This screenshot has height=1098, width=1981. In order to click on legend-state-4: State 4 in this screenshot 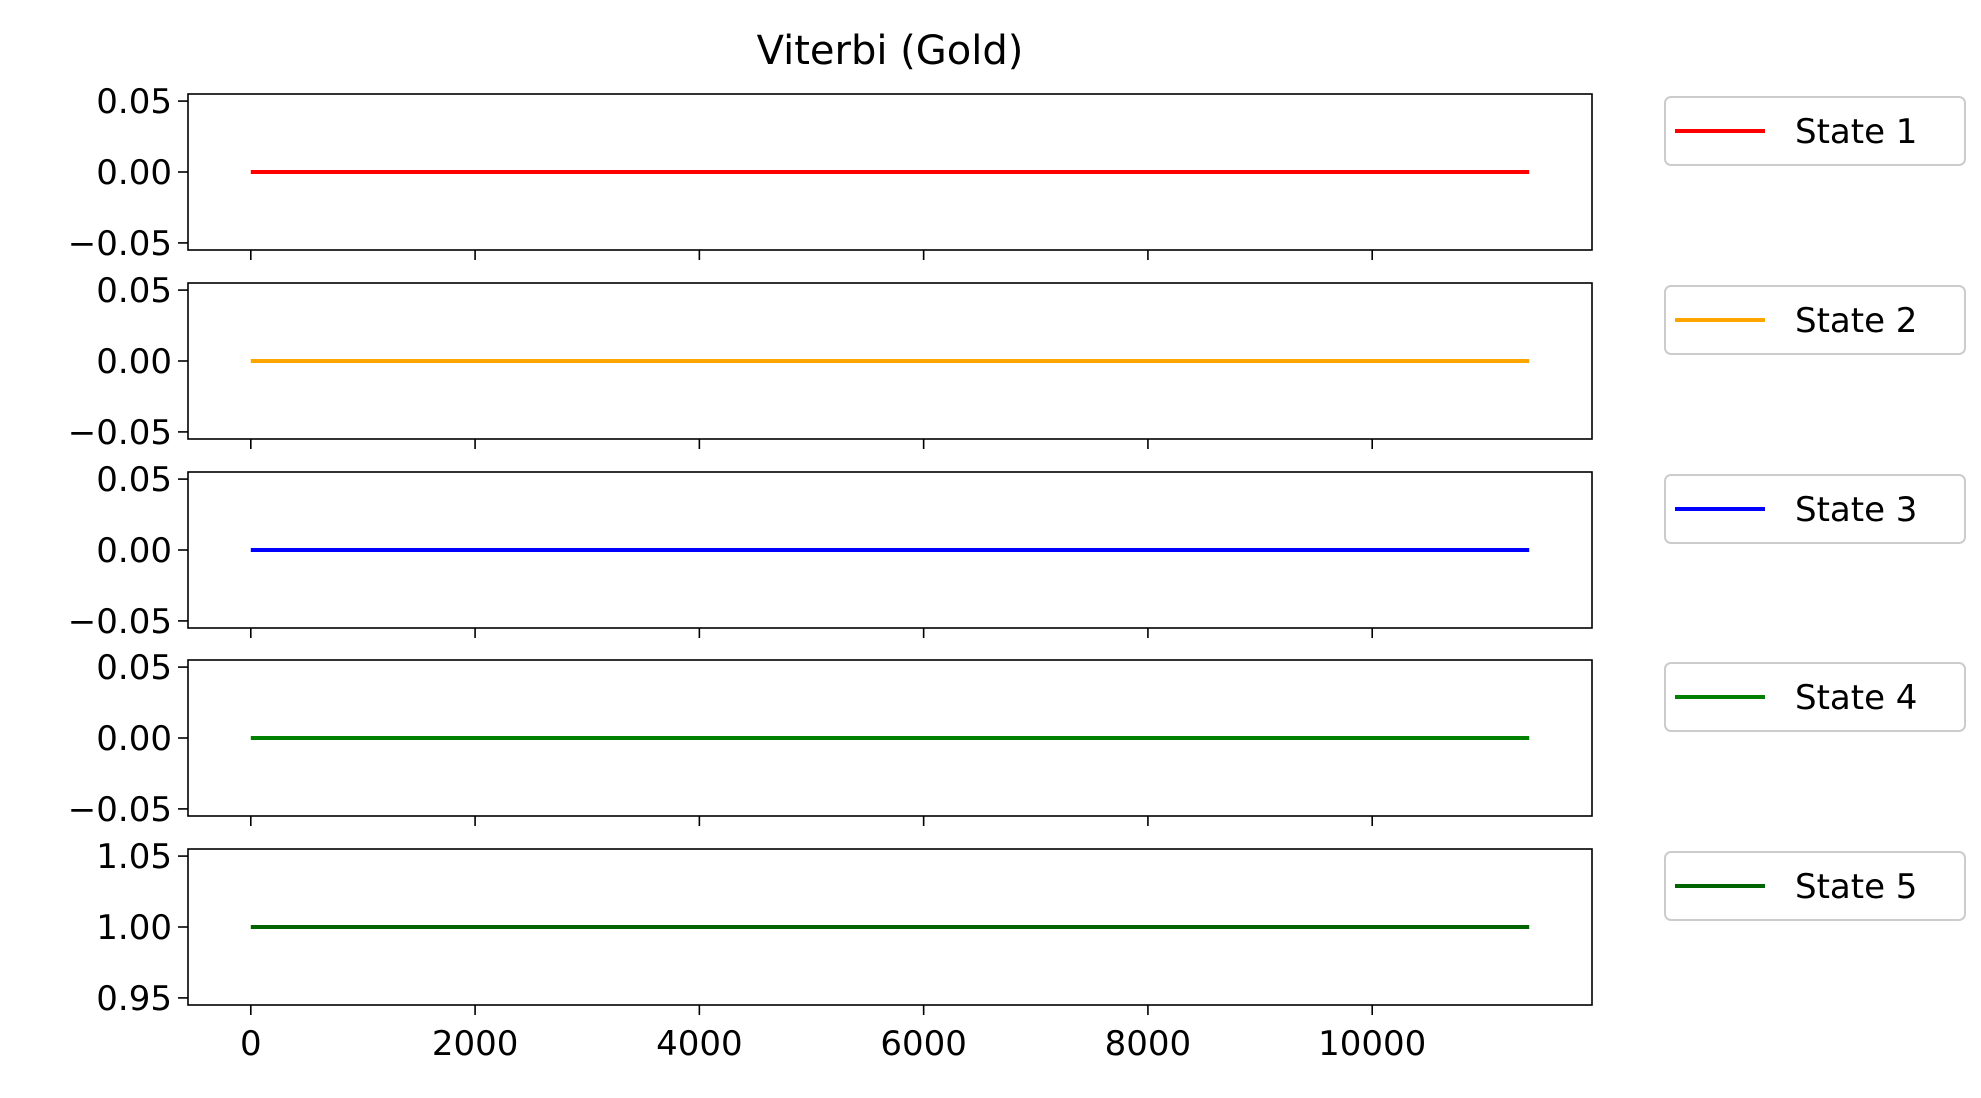, I will do `click(1815, 697)`.